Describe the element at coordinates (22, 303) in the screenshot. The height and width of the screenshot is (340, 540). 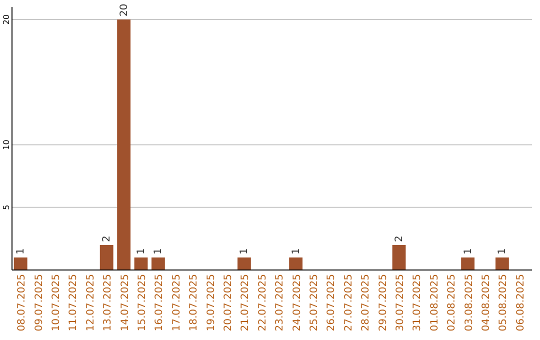
I see `x-tick-label: 08.07.2025` at that location.